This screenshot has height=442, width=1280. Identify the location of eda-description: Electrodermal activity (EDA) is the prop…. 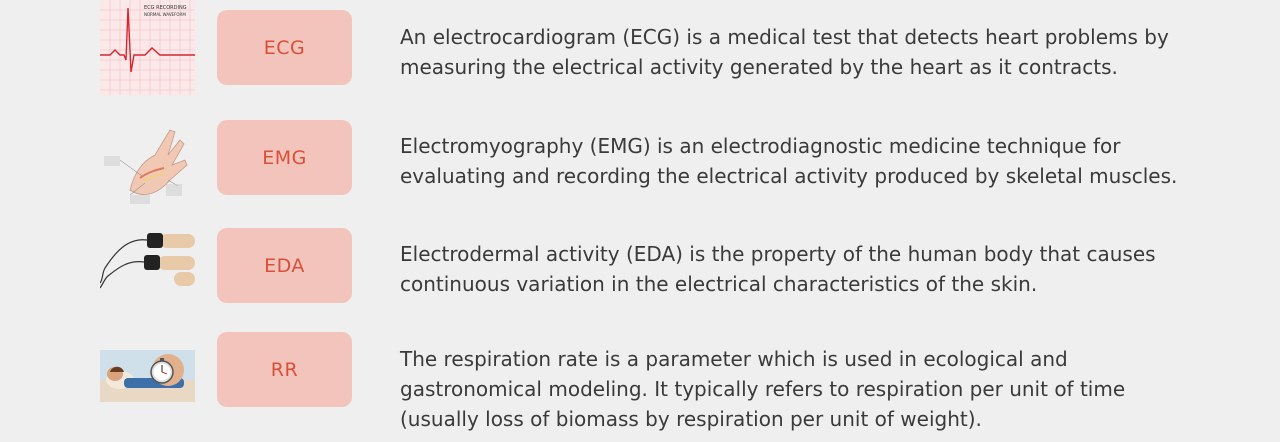
(830, 269).